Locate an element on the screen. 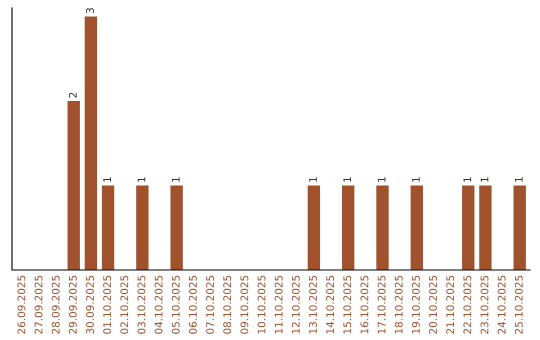 The image size is (540, 340). x-tick-label: 07.10.2025 is located at coordinates (210, 305).